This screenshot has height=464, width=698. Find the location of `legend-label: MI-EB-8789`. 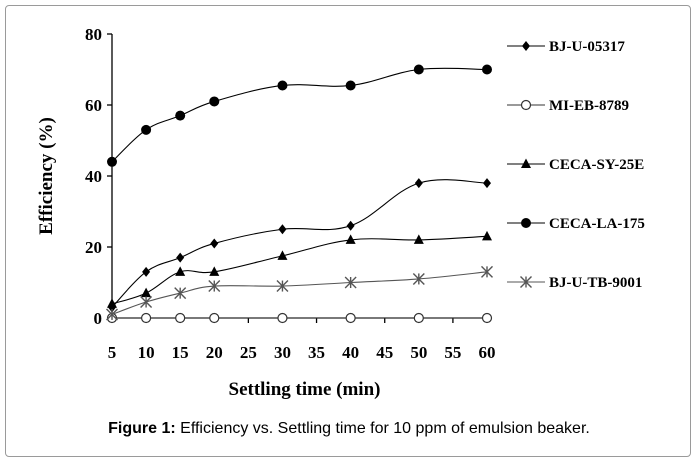

legend-label: MI-EB-8789 is located at coordinates (589, 106).